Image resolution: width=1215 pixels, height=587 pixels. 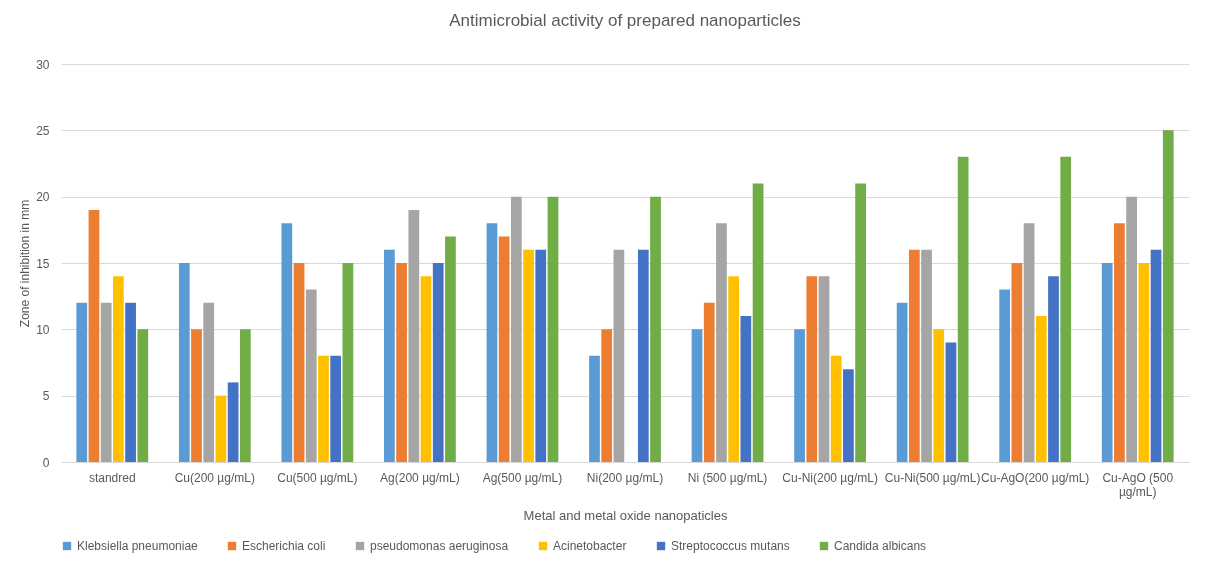 What do you see at coordinates (727, 477) in the screenshot?
I see `x-tick-label: Ni (500 µg/mL)` at bounding box center [727, 477].